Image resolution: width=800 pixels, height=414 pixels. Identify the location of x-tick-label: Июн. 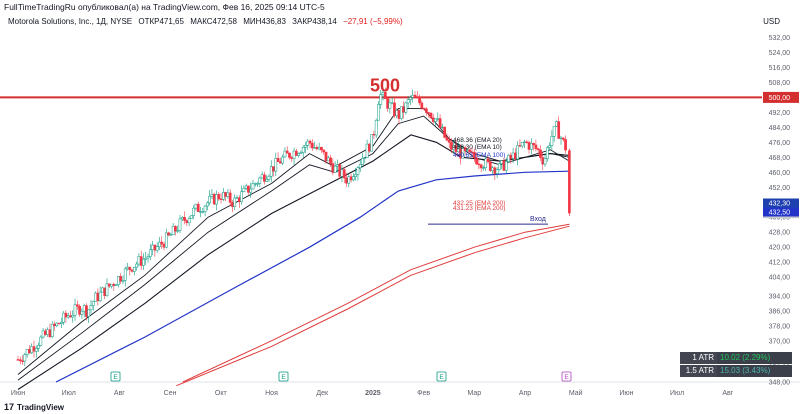
(18, 393).